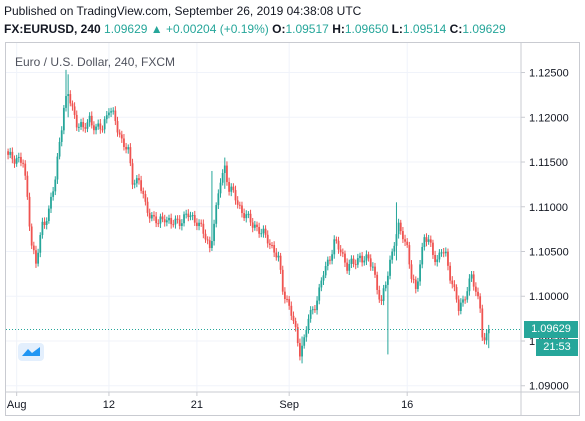  I want to click on last-price: 1.09629, so click(126, 29).